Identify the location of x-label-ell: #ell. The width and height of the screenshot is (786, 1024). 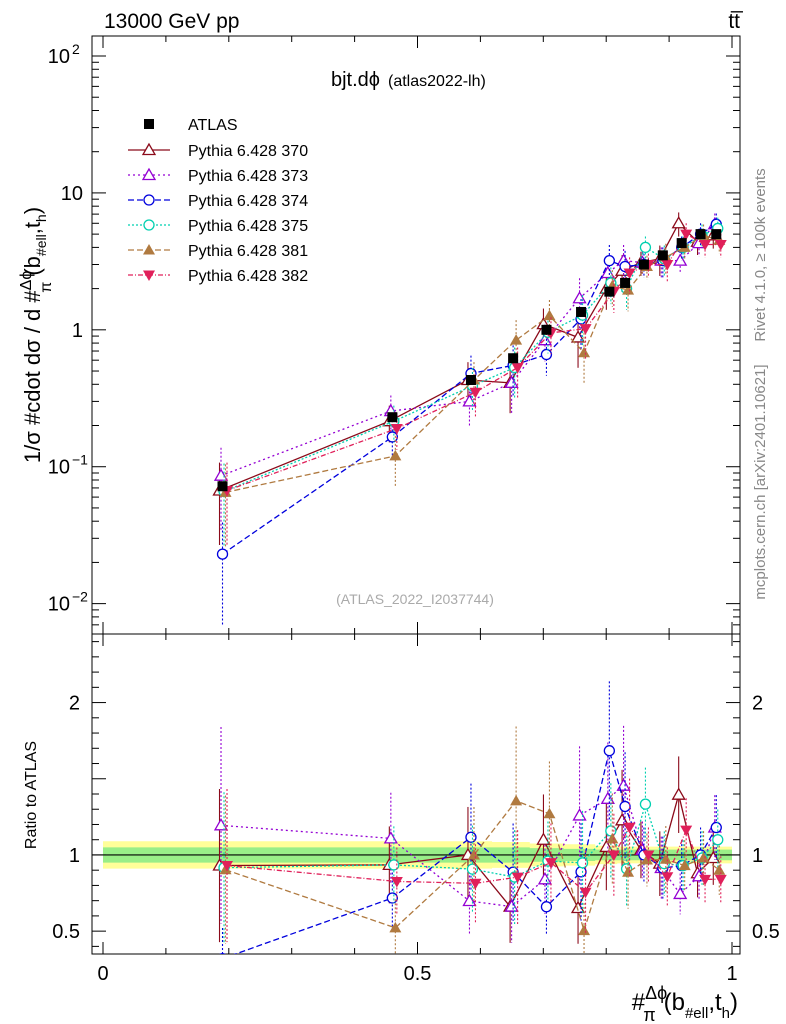
(696, 1013).